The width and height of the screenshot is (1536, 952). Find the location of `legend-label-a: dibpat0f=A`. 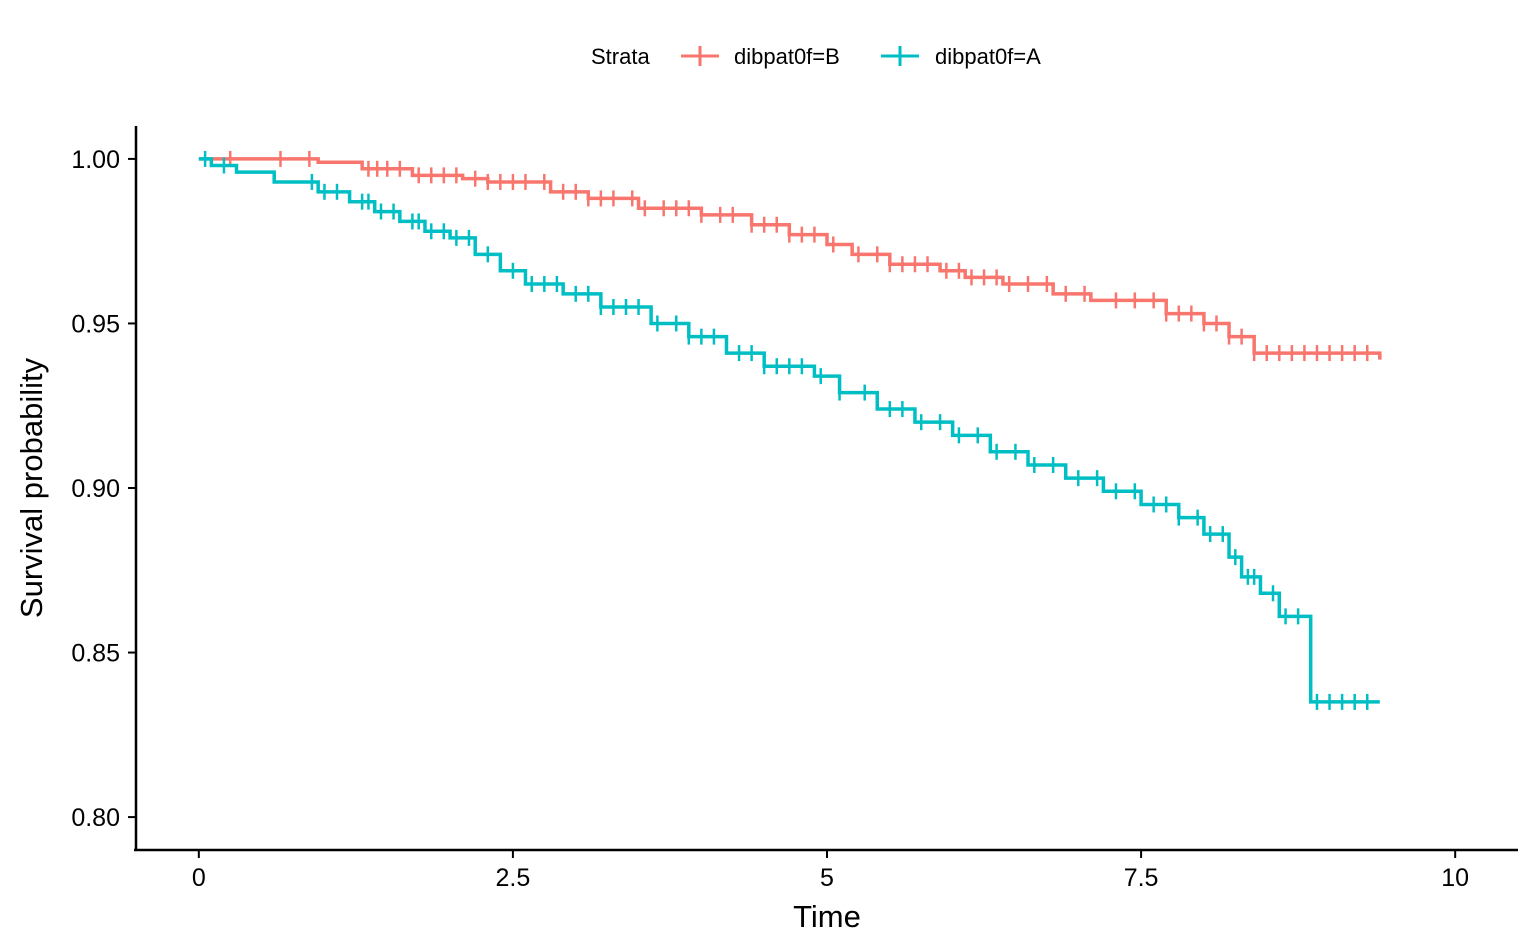

legend-label-a: dibpat0f=A is located at coordinates (988, 56).